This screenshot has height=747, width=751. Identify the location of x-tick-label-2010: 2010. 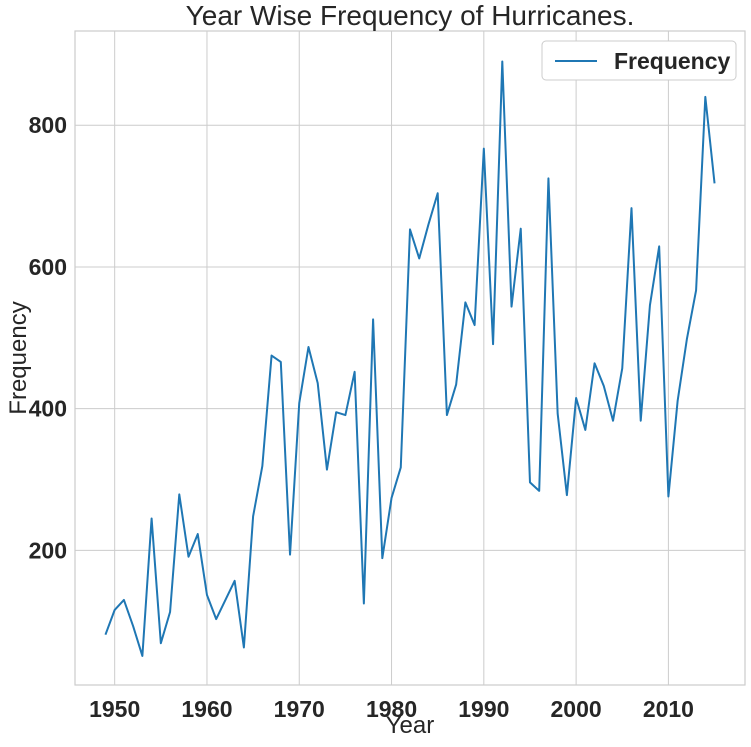
(668, 709).